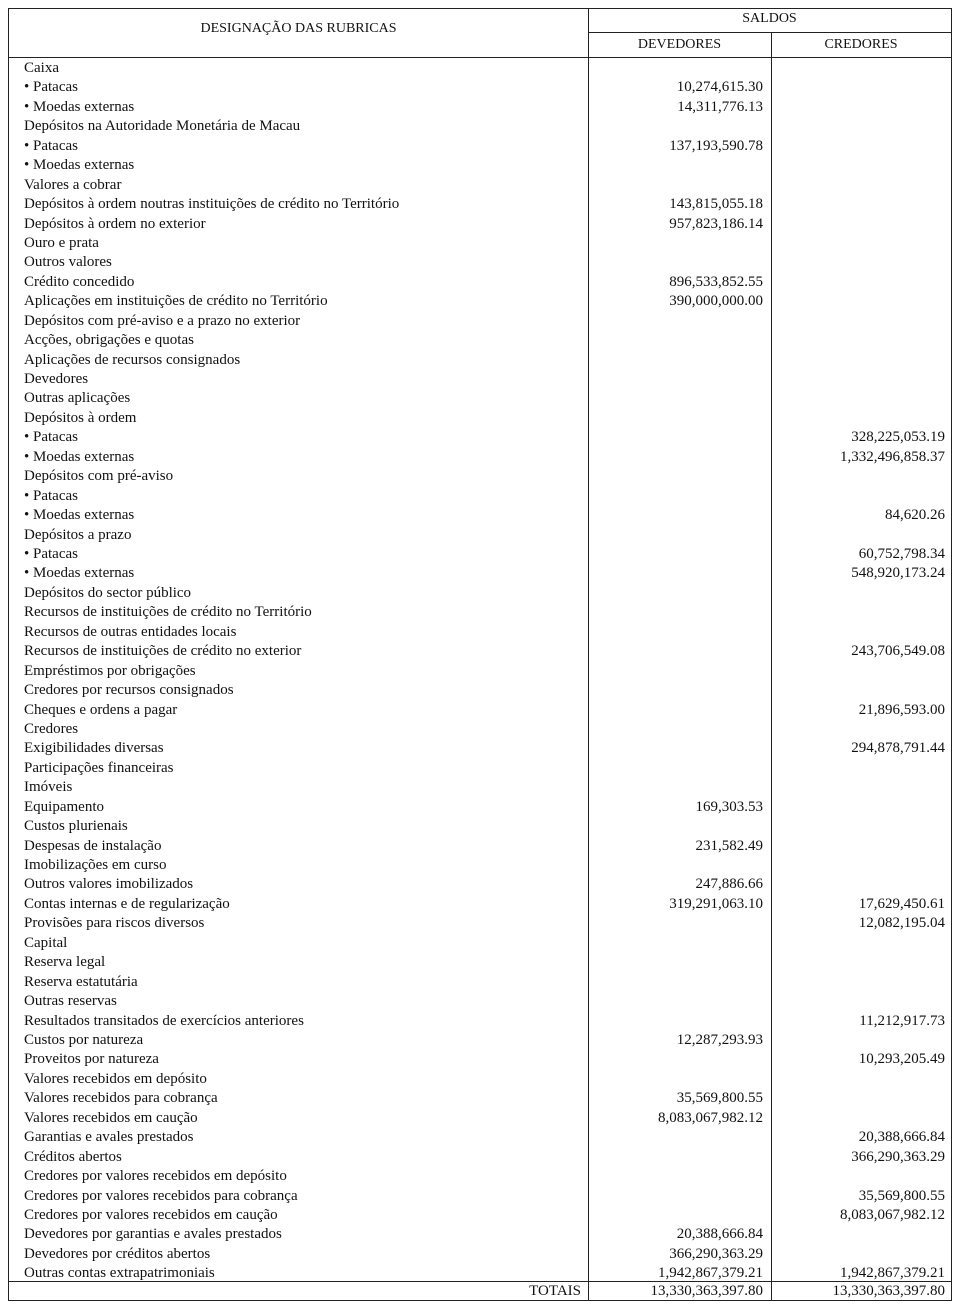 The height and width of the screenshot is (1309, 959). Describe the element at coordinates (99, 767) in the screenshot. I see `row-label: Participações financeiras` at that location.